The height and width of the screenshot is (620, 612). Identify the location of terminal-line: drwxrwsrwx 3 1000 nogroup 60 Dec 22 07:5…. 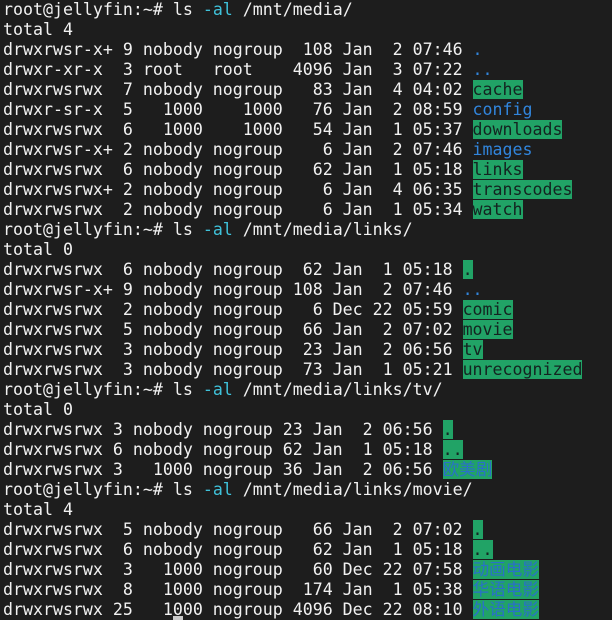
(307, 570).